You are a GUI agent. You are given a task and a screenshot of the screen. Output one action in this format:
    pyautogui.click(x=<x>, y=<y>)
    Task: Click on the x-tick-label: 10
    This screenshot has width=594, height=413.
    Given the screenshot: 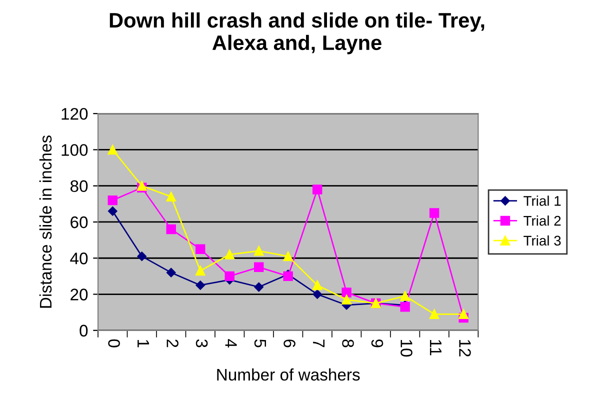 What is the action you would take?
    pyautogui.click(x=406, y=348)
    